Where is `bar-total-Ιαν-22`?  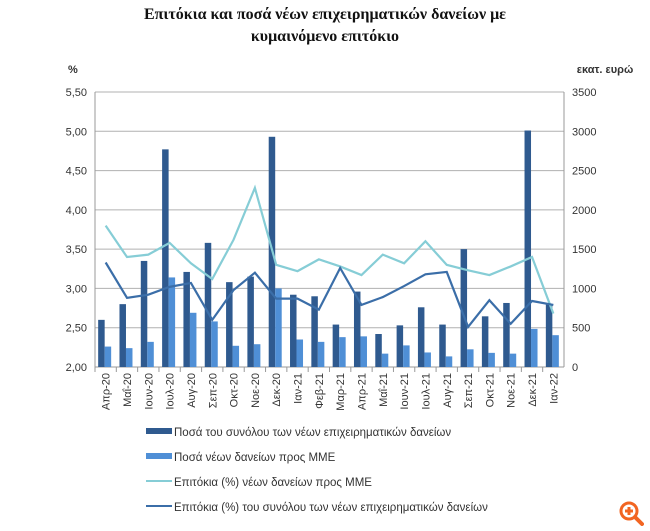
bar-total-Ιαν-22 is located at coordinates (549, 335).